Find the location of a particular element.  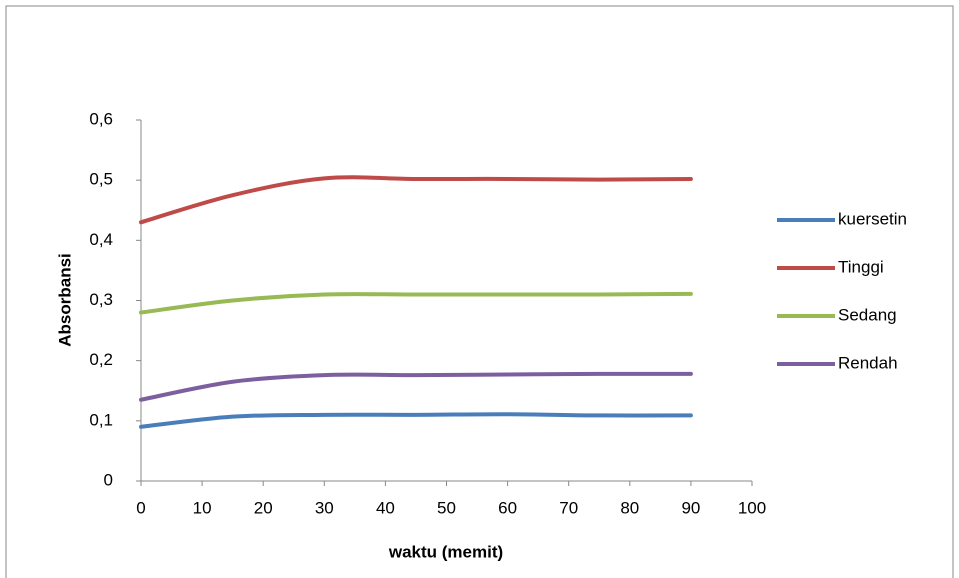

y-axis-label: Absorbansi is located at coordinates (64, 300).